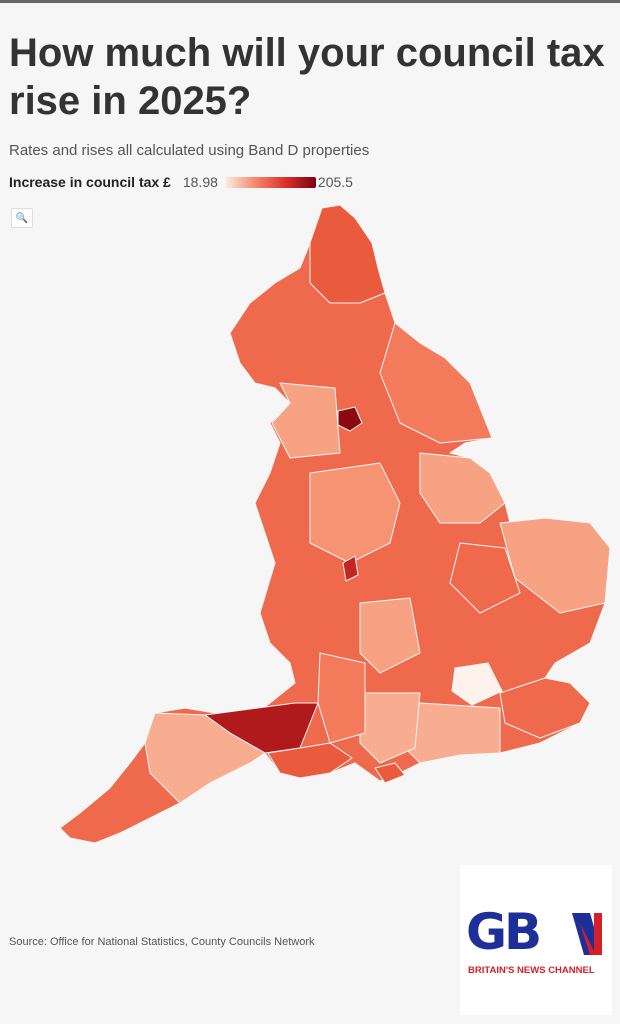 The height and width of the screenshot is (1024, 620). Describe the element at coordinates (390, 635) in the screenshot. I see `region-oxfordshire` at that location.